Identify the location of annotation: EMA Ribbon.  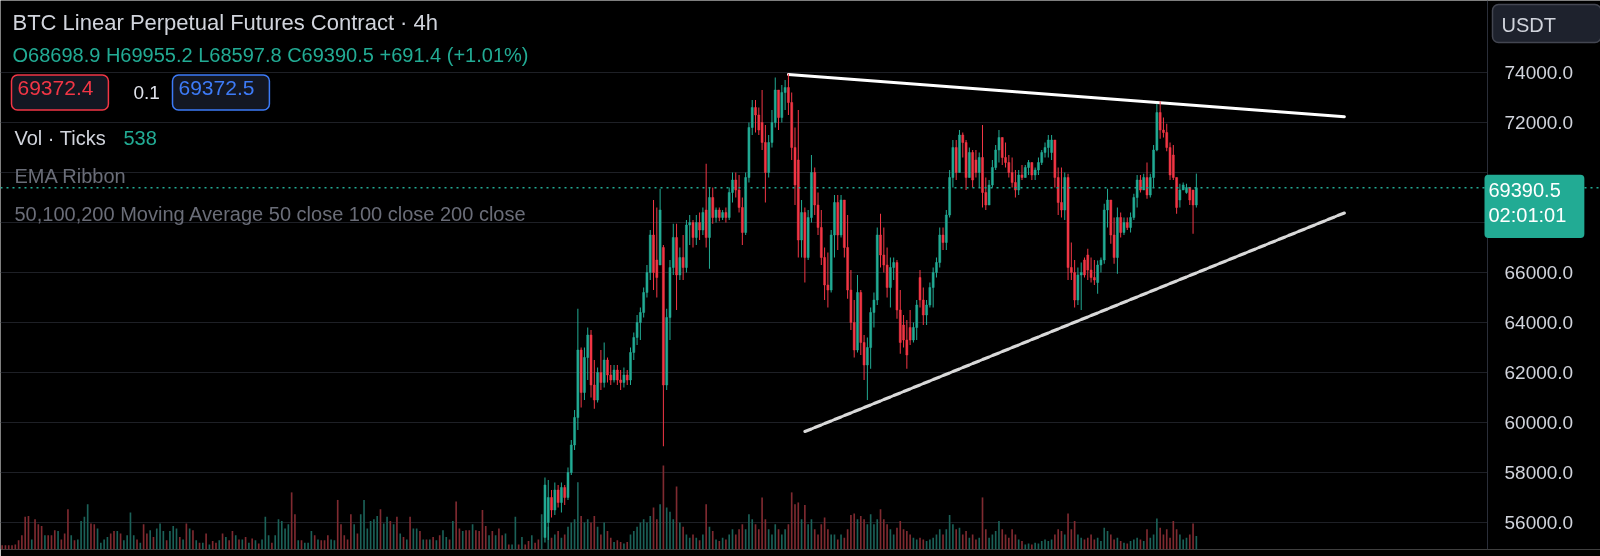
(70, 175).